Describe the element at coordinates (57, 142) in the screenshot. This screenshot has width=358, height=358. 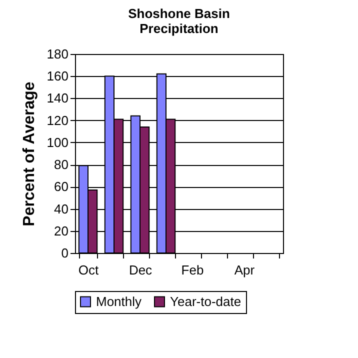
I see `y-tick-label: 100` at that location.